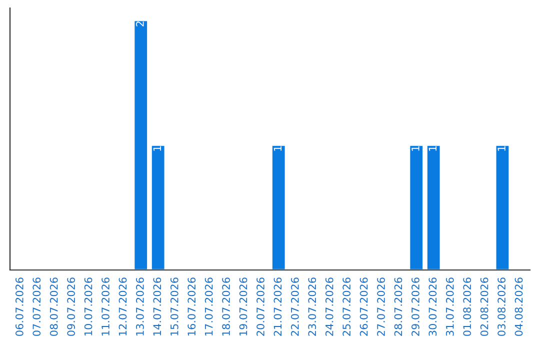 The width and height of the screenshot is (540, 340). Describe the element at coordinates (243, 307) in the screenshot. I see `x-tick-label: 19.07.2026` at that location.